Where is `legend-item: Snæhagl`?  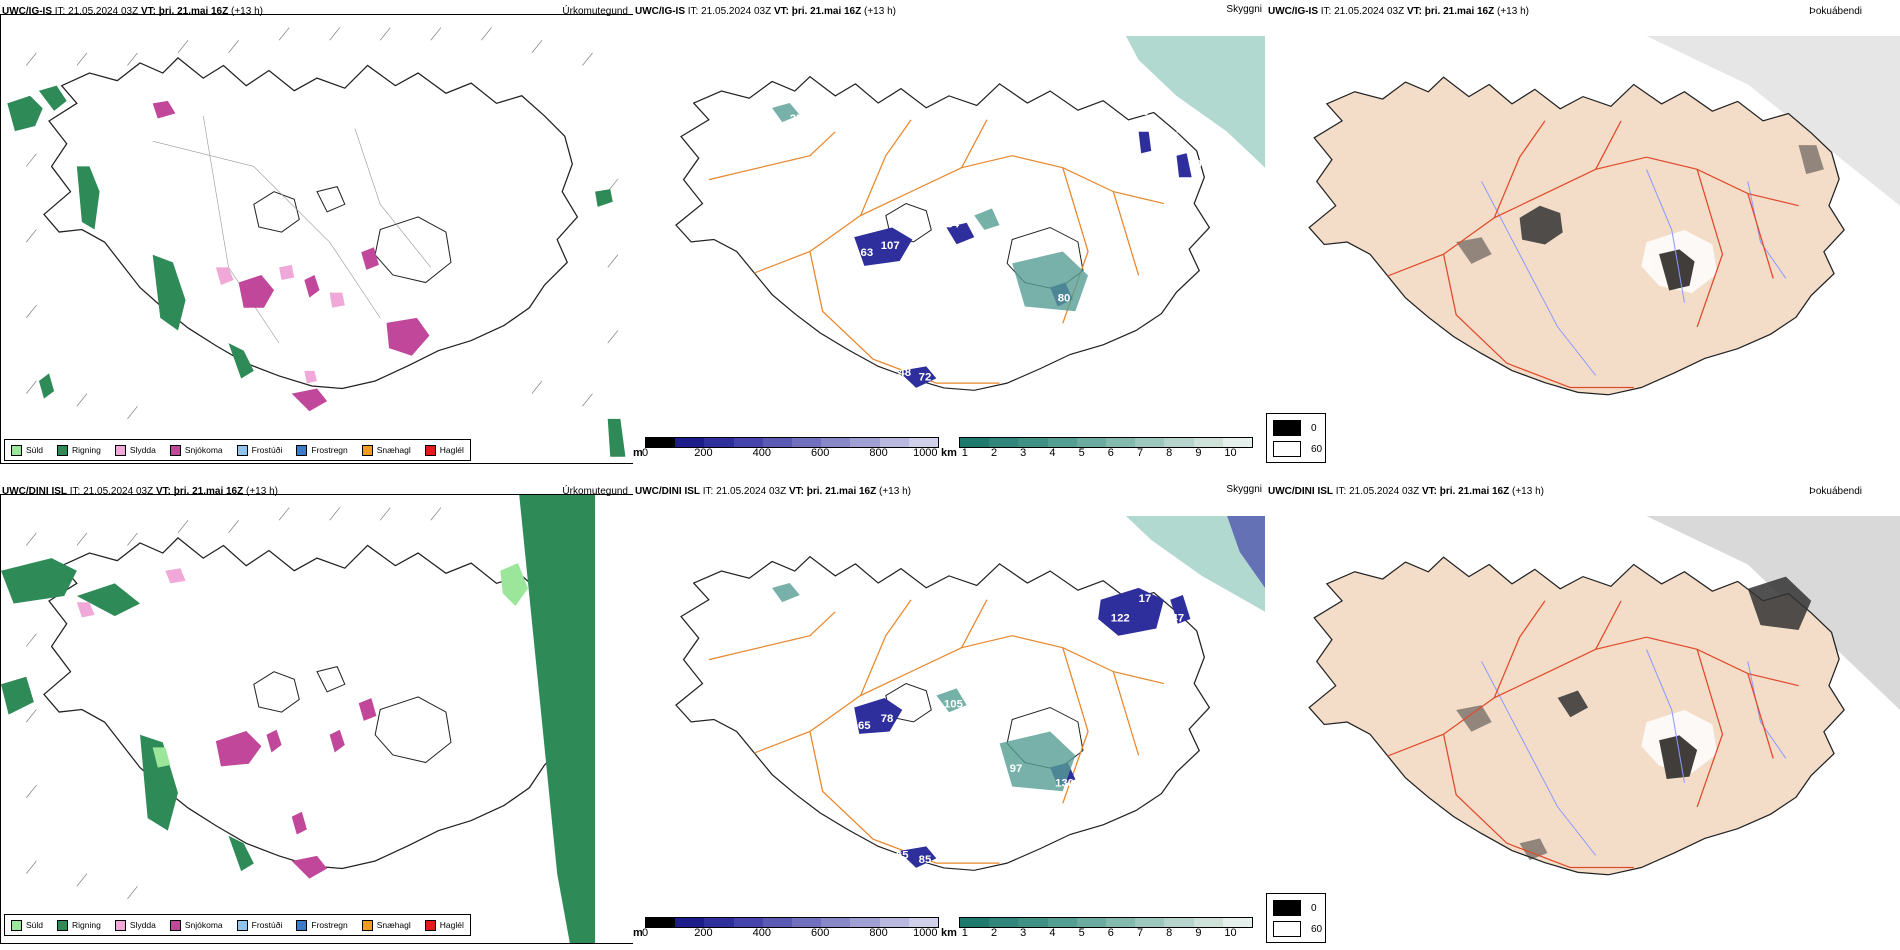 legend-item: Snæhagl is located at coordinates (386, 925).